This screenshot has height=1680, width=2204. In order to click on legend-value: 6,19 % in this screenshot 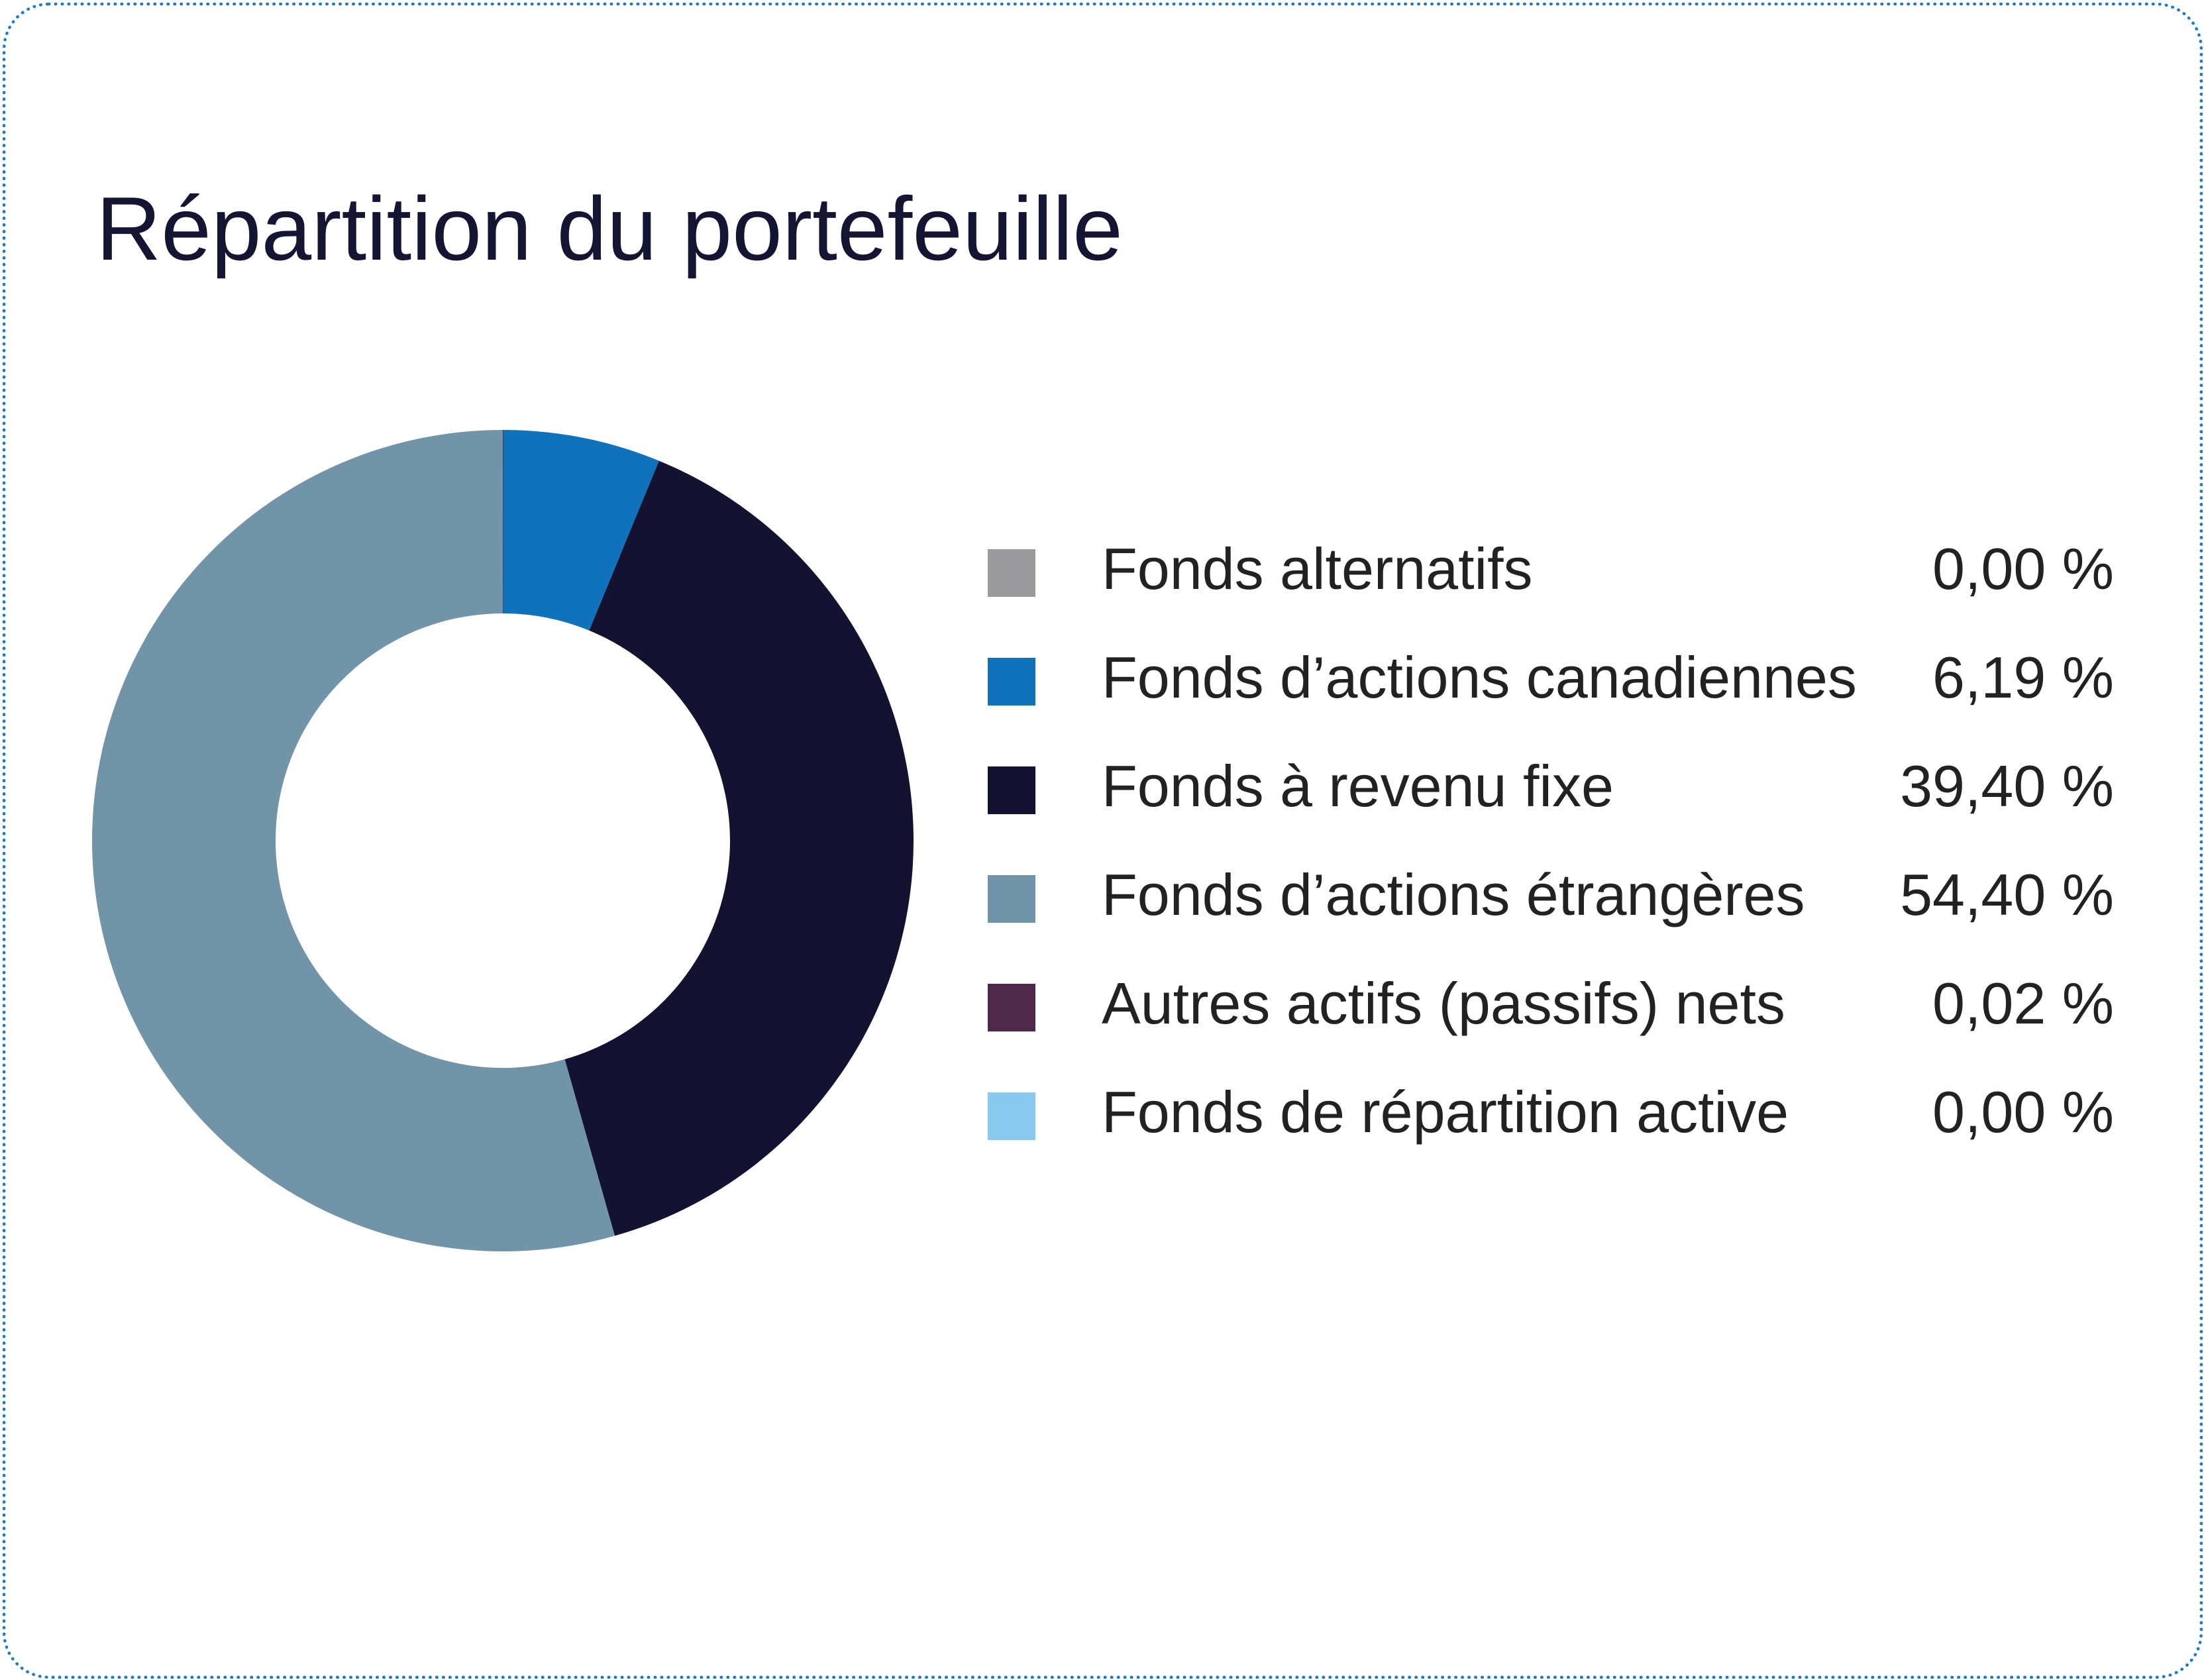, I will do `click(2023, 677)`.